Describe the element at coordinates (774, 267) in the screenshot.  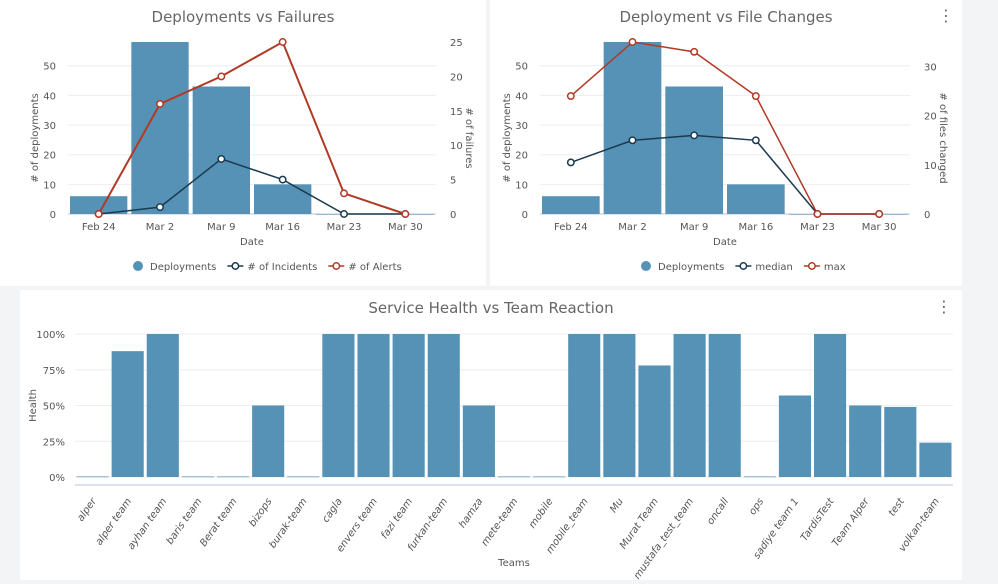
I see `legend-label: median` at that location.